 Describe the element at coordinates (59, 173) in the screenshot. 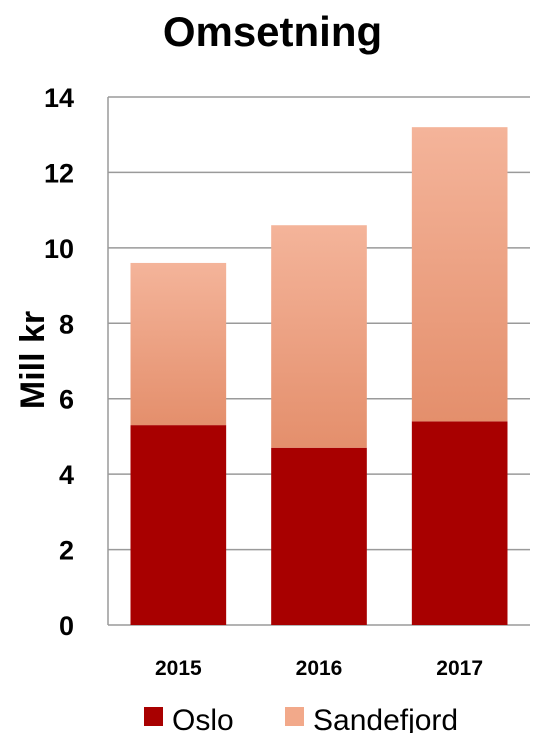

I see `y-tick-label: 12` at that location.